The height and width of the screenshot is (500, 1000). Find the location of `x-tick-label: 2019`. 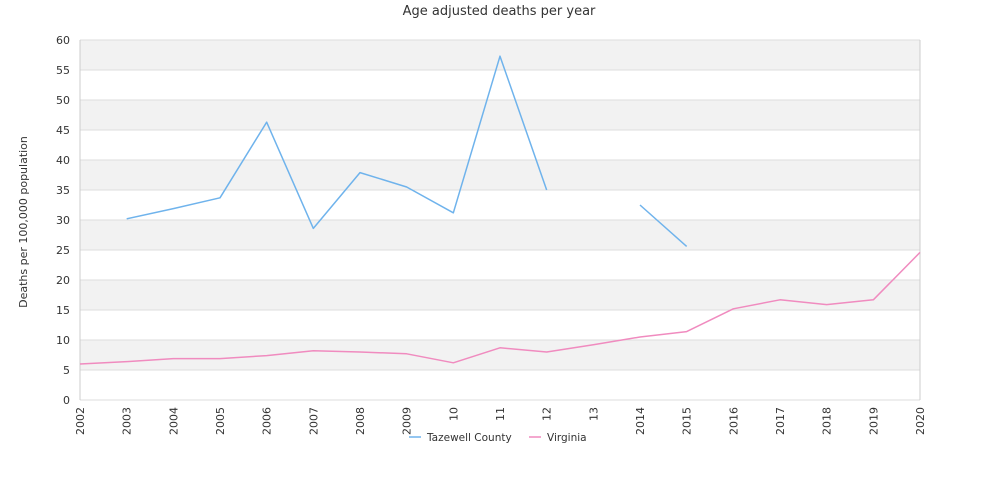

x-tick-label: 2019 is located at coordinates (873, 421).